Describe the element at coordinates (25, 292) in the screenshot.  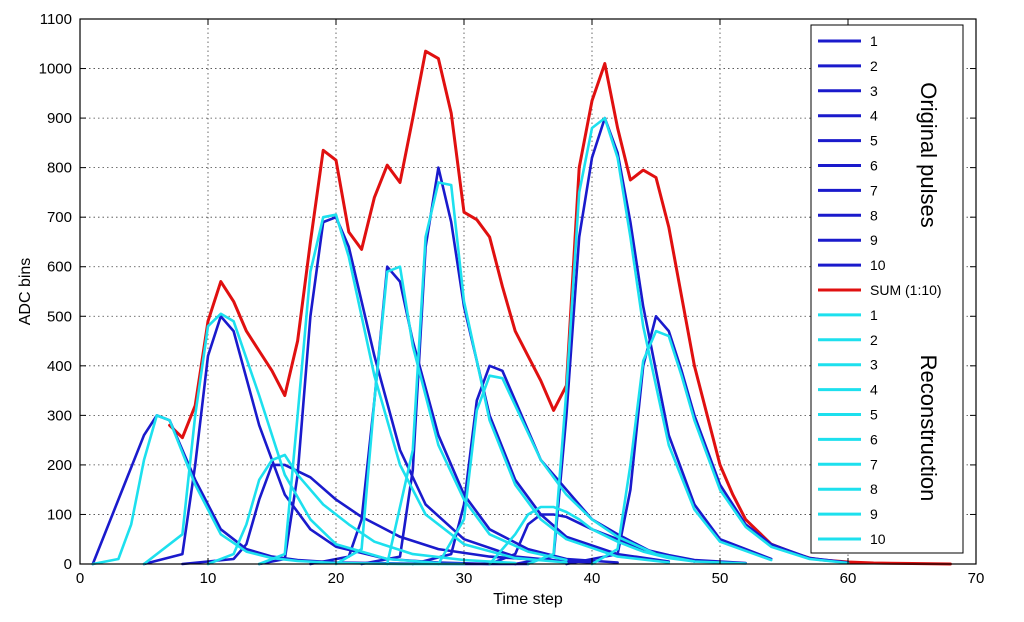
I see `y-axis-label: ADC bins` at that location.